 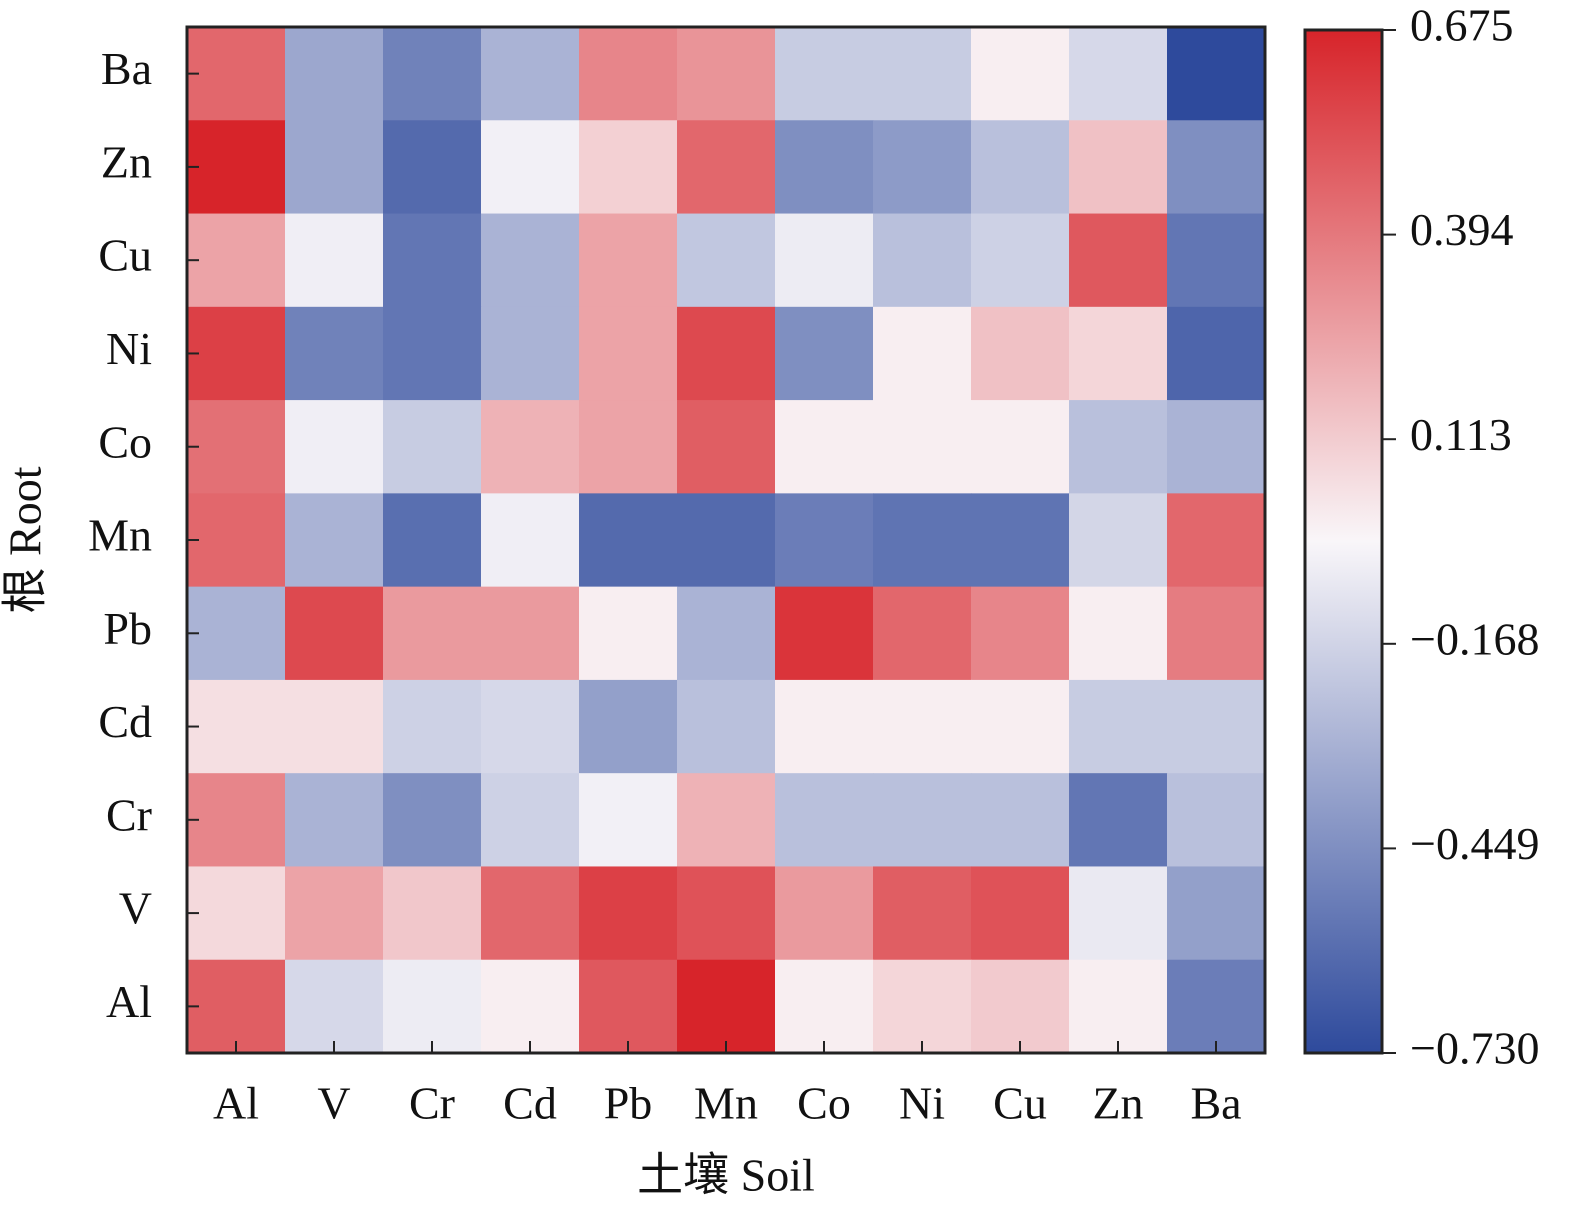 I want to click on colorbar-tick-label: −0.730, so click(x=1474, y=1048).